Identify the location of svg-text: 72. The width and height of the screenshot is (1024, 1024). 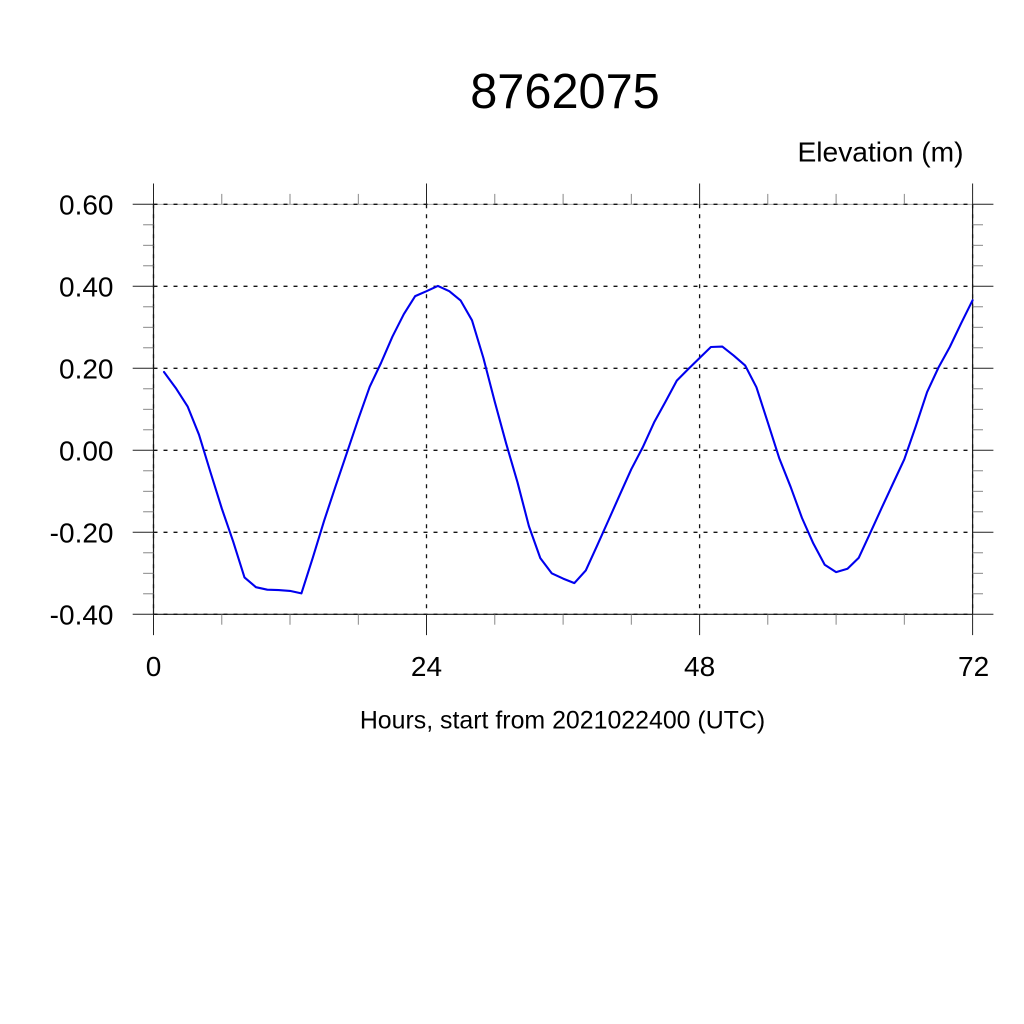
(973, 666).